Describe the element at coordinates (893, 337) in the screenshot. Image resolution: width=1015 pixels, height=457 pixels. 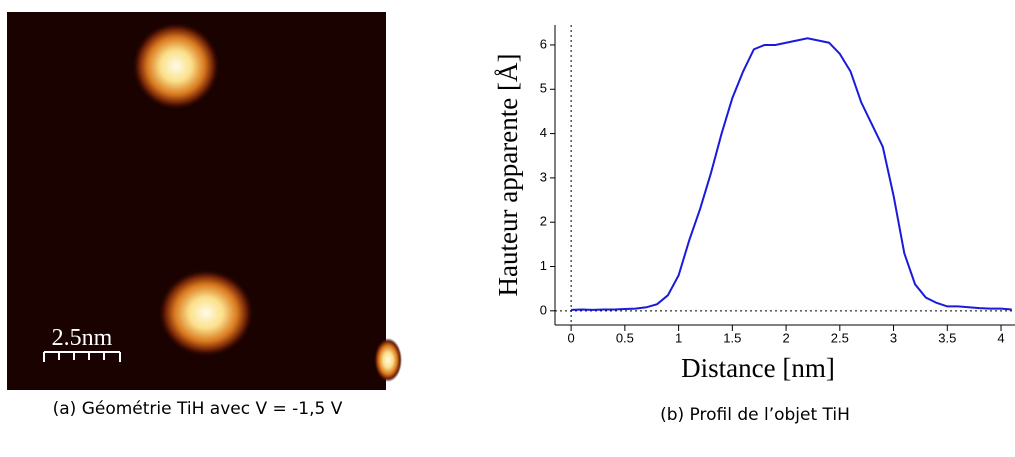
I see `x-tick-label: 3` at that location.